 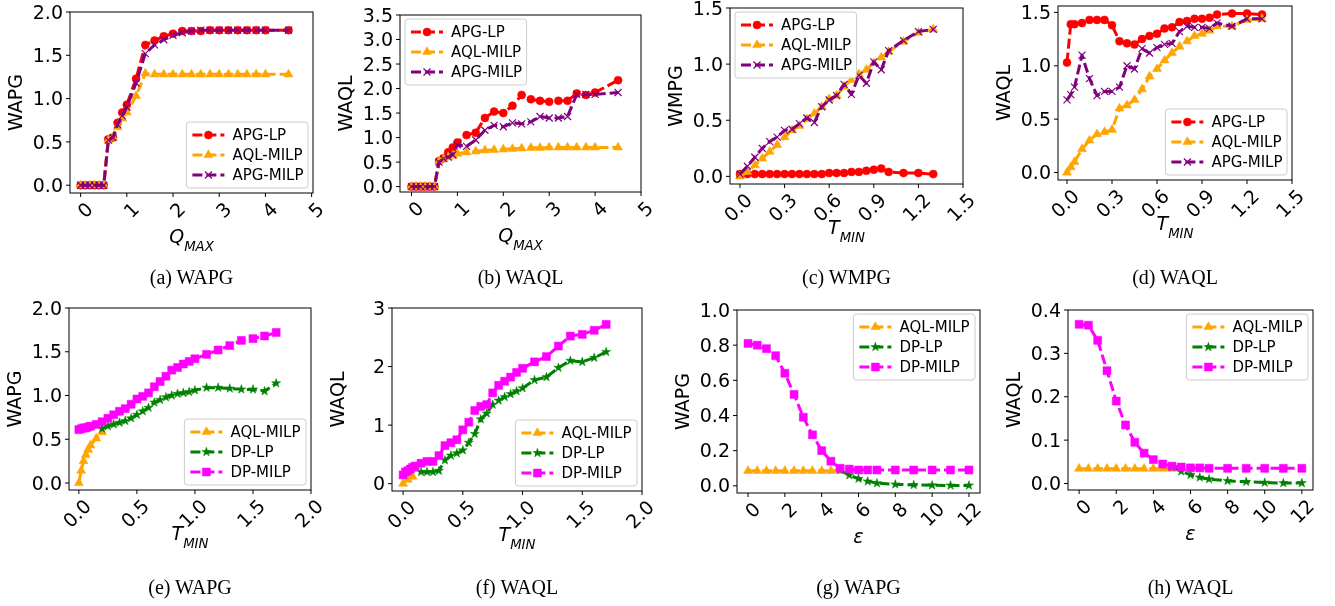 I want to click on text: (b) WAQL, so click(x=520, y=277).